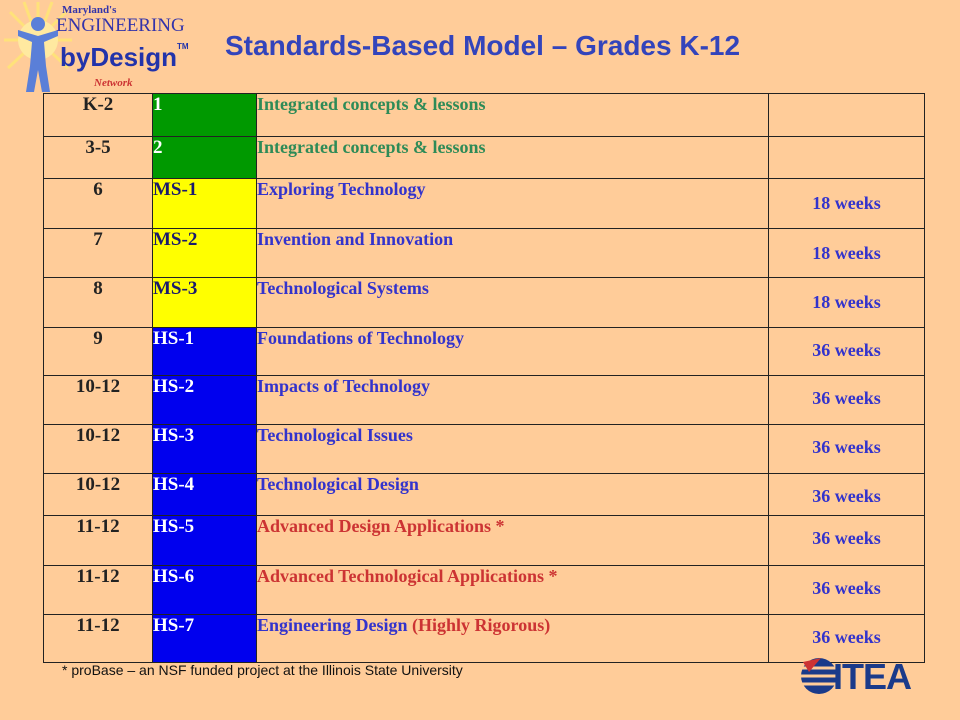 The height and width of the screenshot is (720, 960). What do you see at coordinates (205, 115) in the screenshot?
I see `course-code-cell: 1` at bounding box center [205, 115].